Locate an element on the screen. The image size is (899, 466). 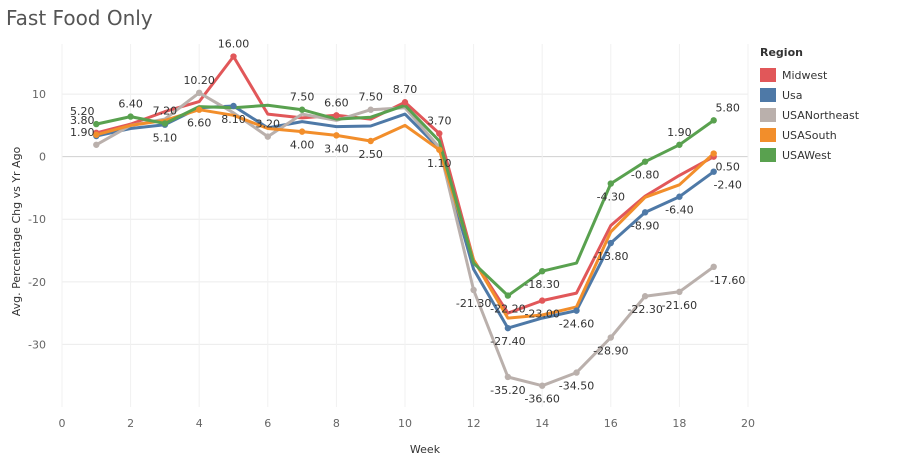
x-tick: 4 is located at coordinates (199, 423).